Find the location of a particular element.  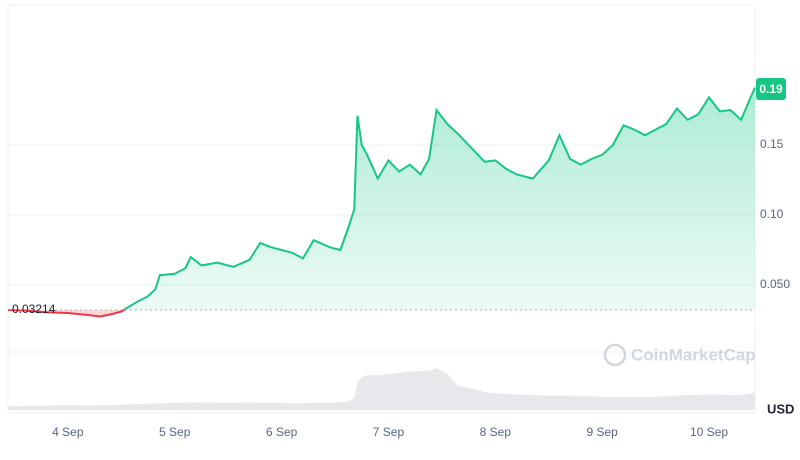

watermark: CoinMarketCap is located at coordinates (679, 355).